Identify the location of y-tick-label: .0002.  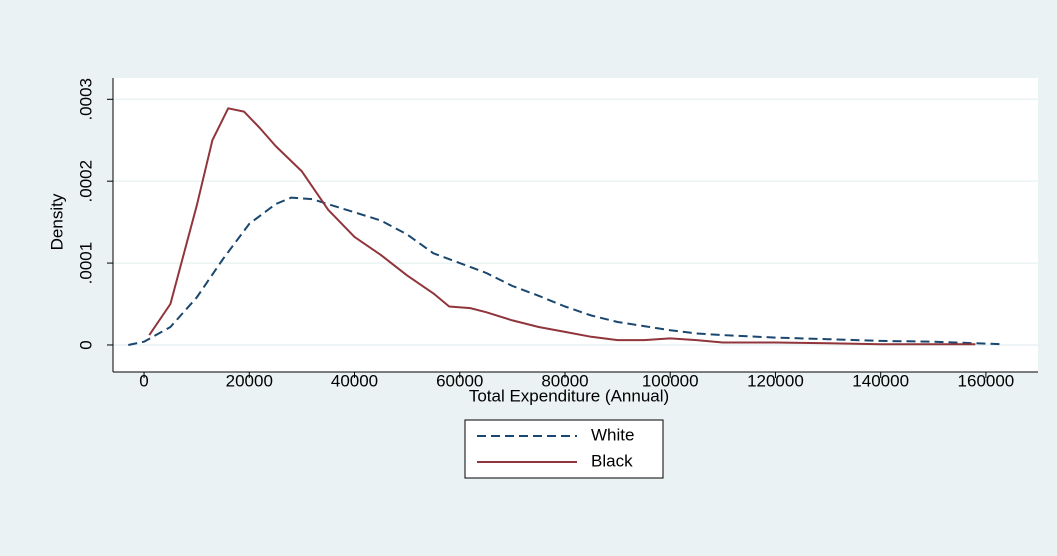
(85, 181).